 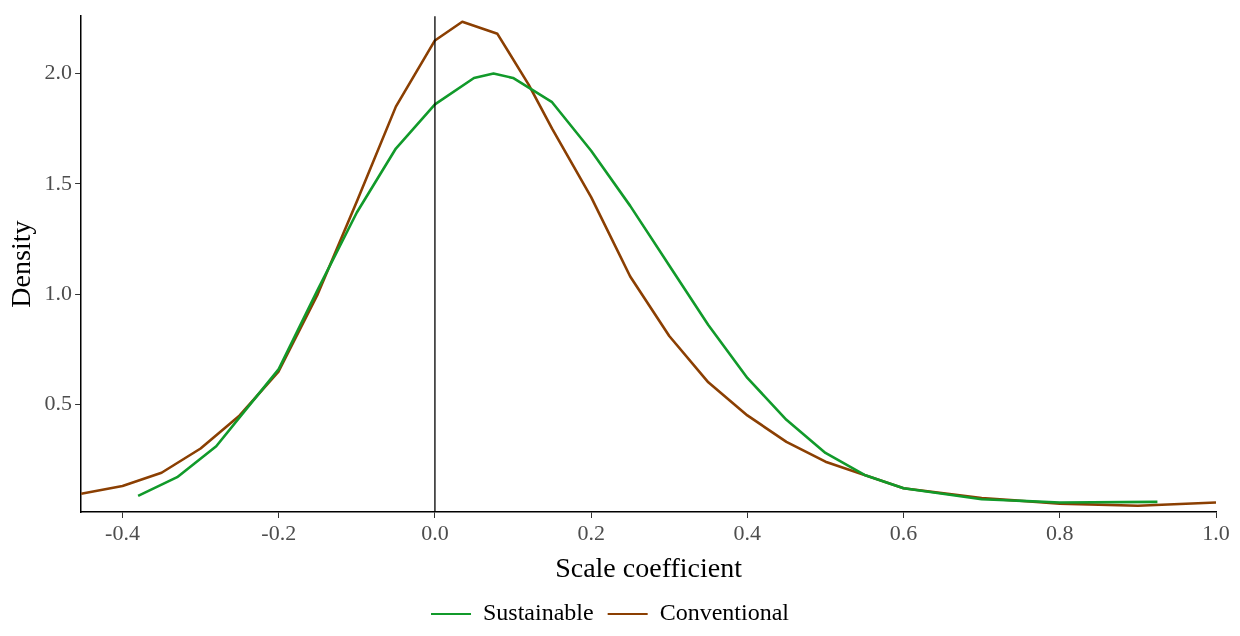 What do you see at coordinates (58, 72) in the screenshot?
I see `y-tick-label: 2.0` at bounding box center [58, 72].